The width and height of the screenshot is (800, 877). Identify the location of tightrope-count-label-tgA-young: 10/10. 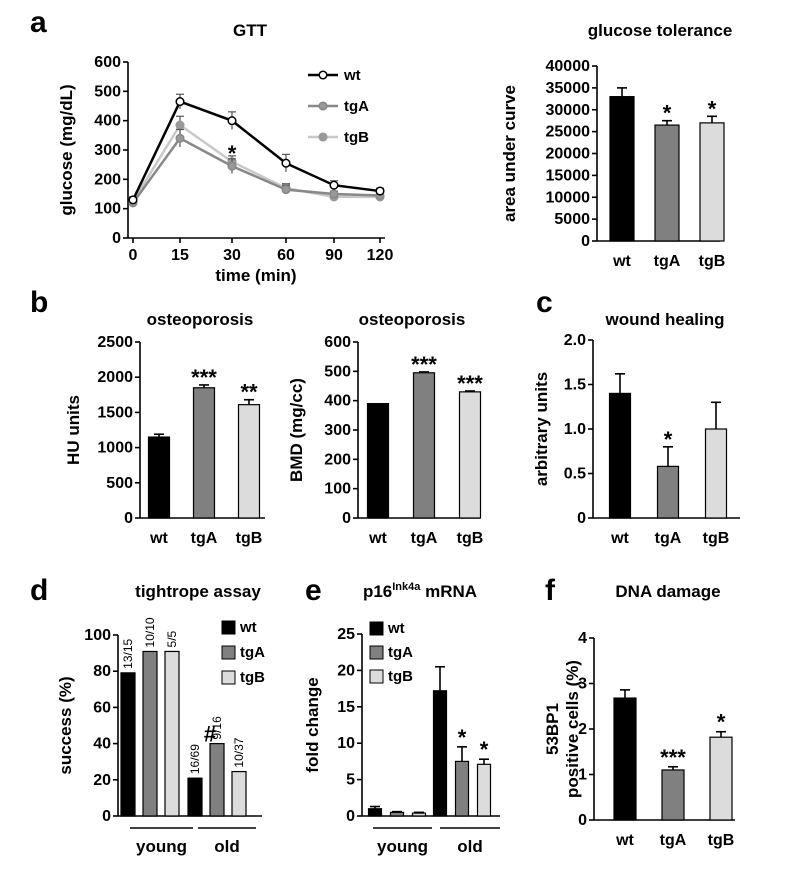
(150, 632).